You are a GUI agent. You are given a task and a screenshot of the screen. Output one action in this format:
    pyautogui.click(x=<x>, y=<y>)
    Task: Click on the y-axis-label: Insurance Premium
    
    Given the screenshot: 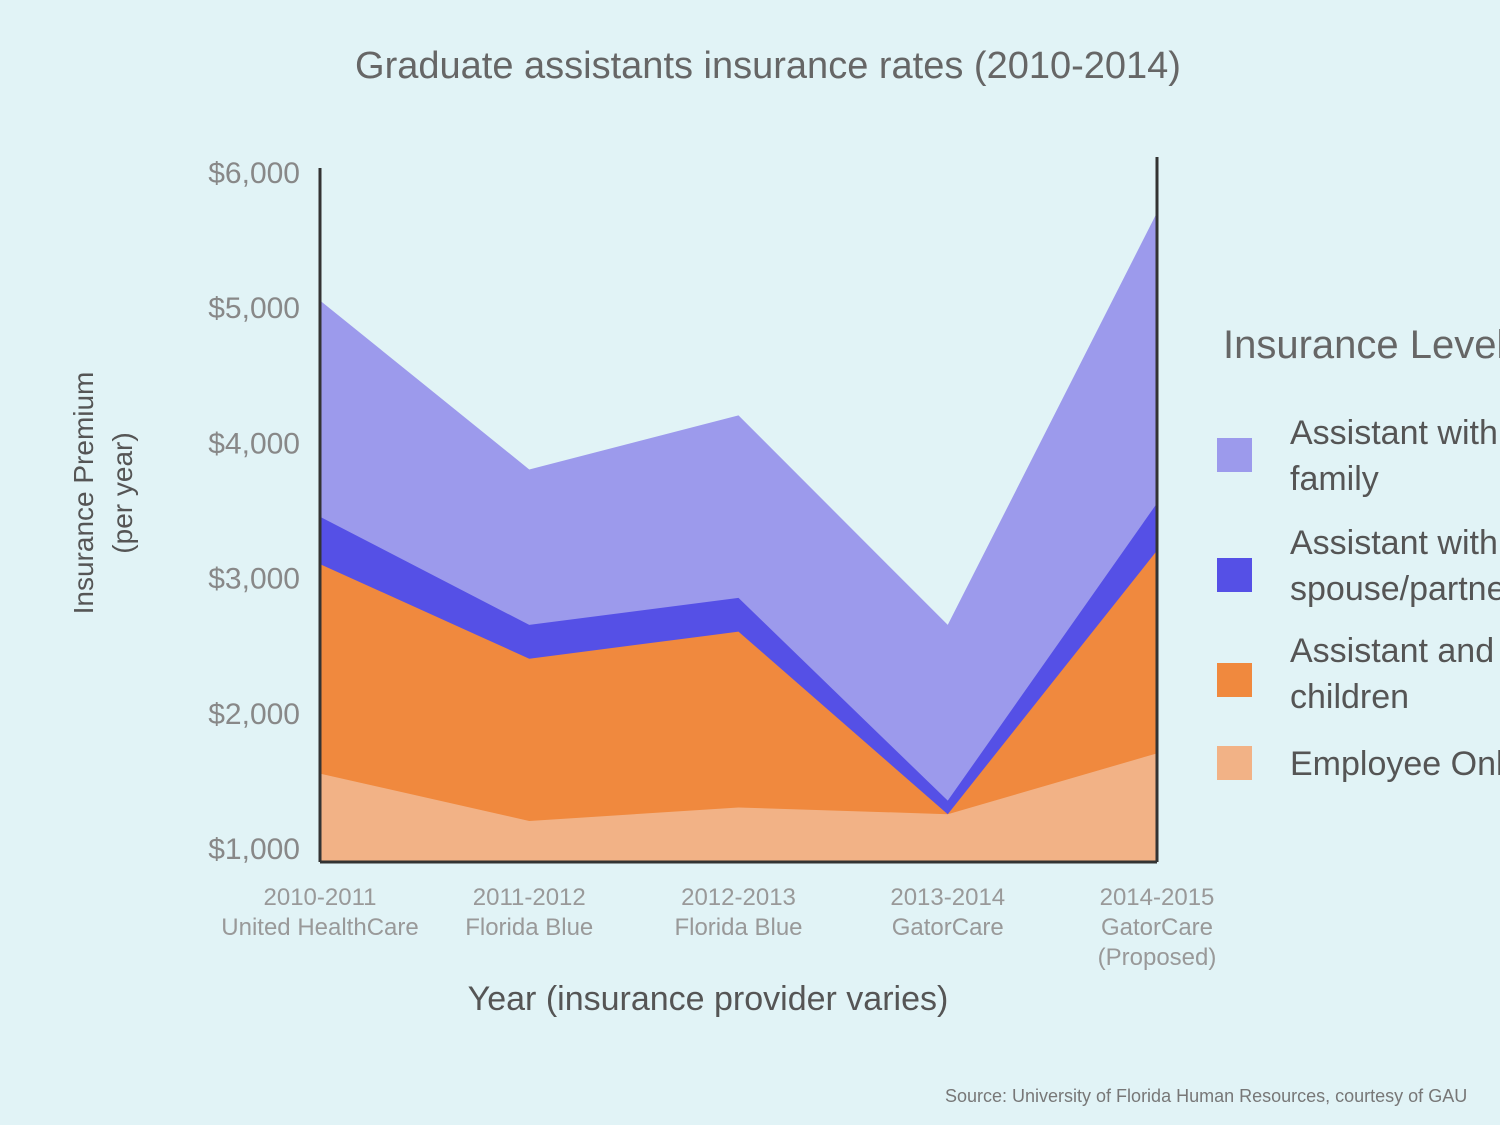 What is the action you would take?
    pyautogui.click(x=83, y=493)
    